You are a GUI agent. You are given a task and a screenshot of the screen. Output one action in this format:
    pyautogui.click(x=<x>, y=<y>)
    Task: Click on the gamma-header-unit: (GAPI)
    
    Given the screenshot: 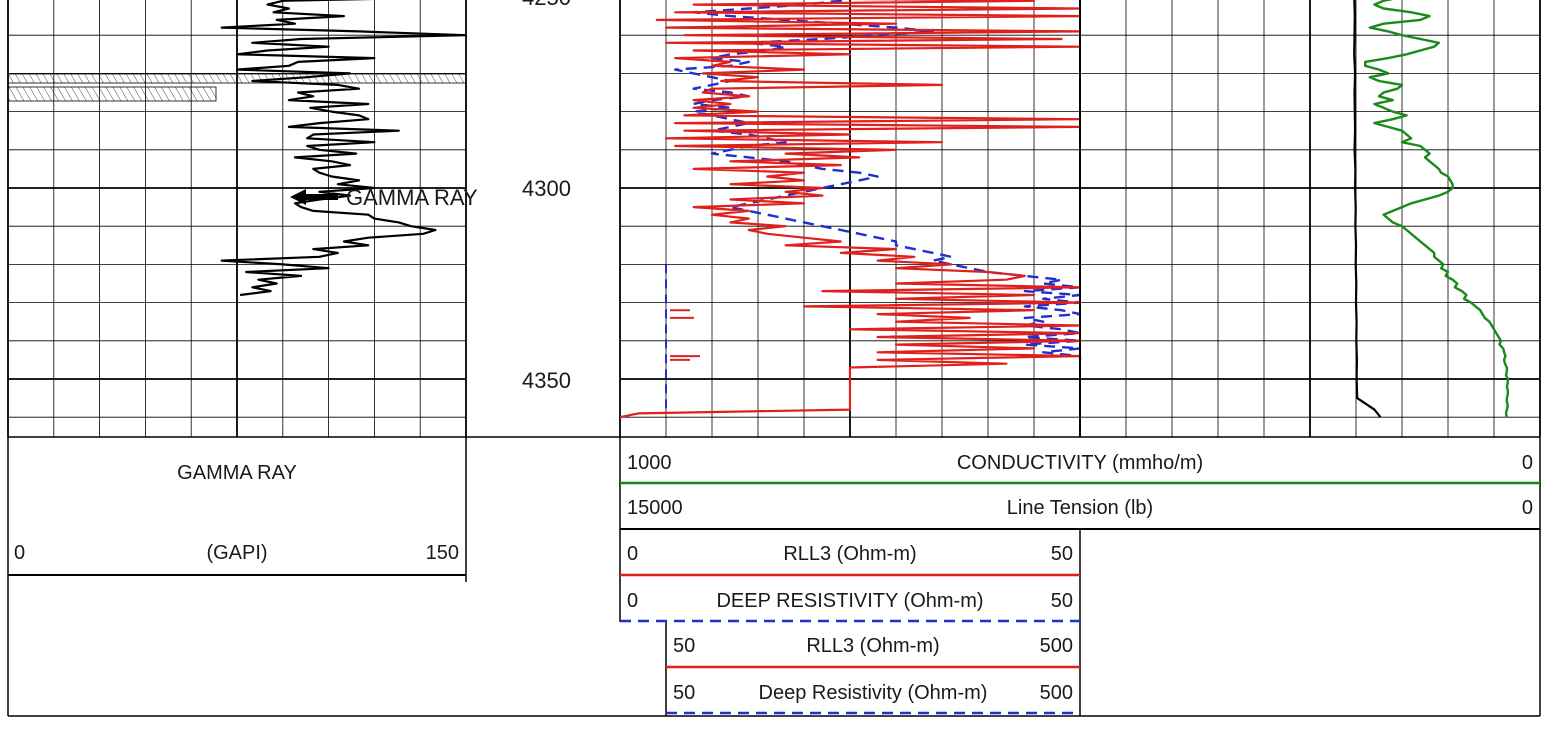 What is the action you would take?
    pyautogui.click(x=236, y=553)
    